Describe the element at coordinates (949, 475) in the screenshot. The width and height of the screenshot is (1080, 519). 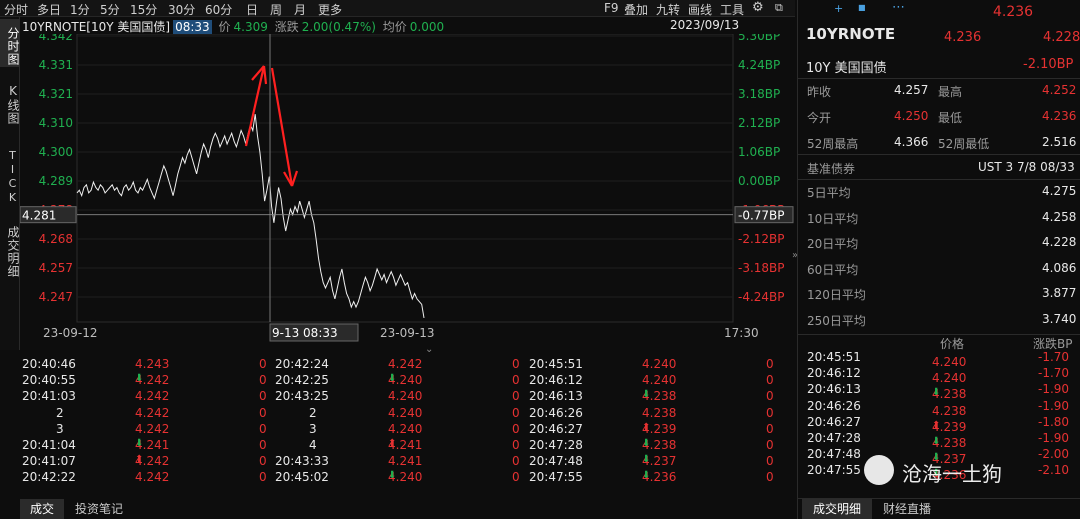
I see `tick-price-value: 4.236` at that location.